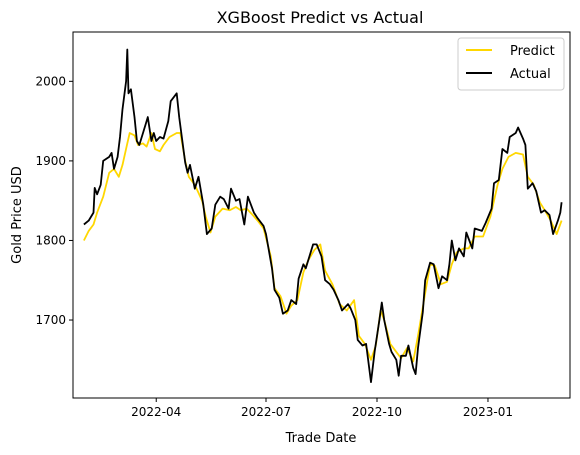 The width and height of the screenshot is (580, 455). Describe the element at coordinates (322, 408) in the screenshot. I see `x-axis-ticks: 2022-04 2022-07 2022-10 2023-01` at that location.